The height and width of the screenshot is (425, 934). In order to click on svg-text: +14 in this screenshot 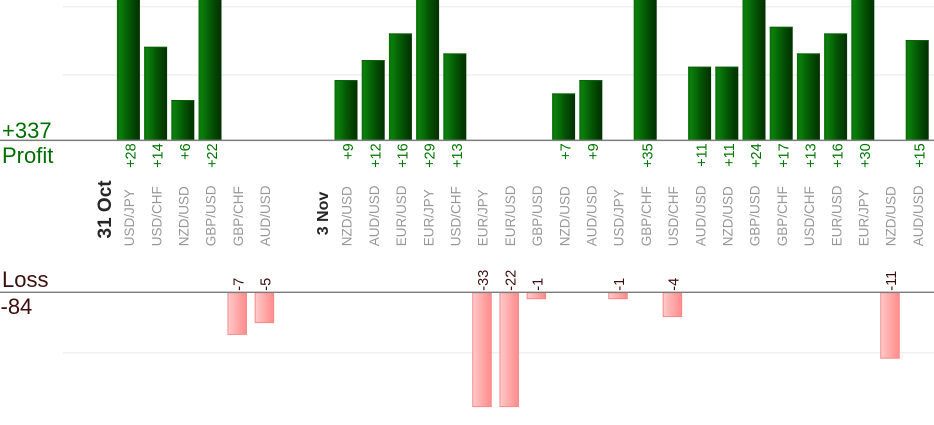, I will do `click(159, 155)`.